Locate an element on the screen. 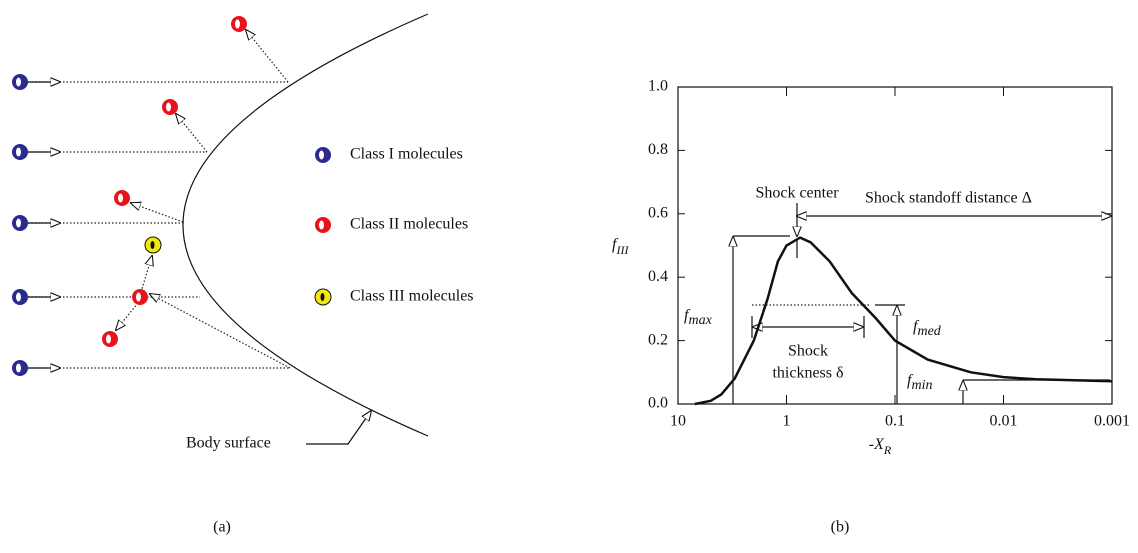  x-tick-label: 10 is located at coordinates (678, 421).